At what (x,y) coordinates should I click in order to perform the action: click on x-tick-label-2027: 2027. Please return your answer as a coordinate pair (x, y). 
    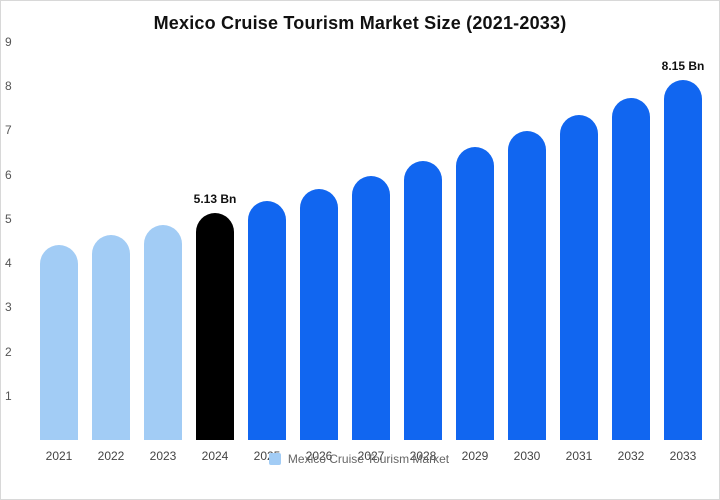
    Looking at the image, I should click on (371, 456).